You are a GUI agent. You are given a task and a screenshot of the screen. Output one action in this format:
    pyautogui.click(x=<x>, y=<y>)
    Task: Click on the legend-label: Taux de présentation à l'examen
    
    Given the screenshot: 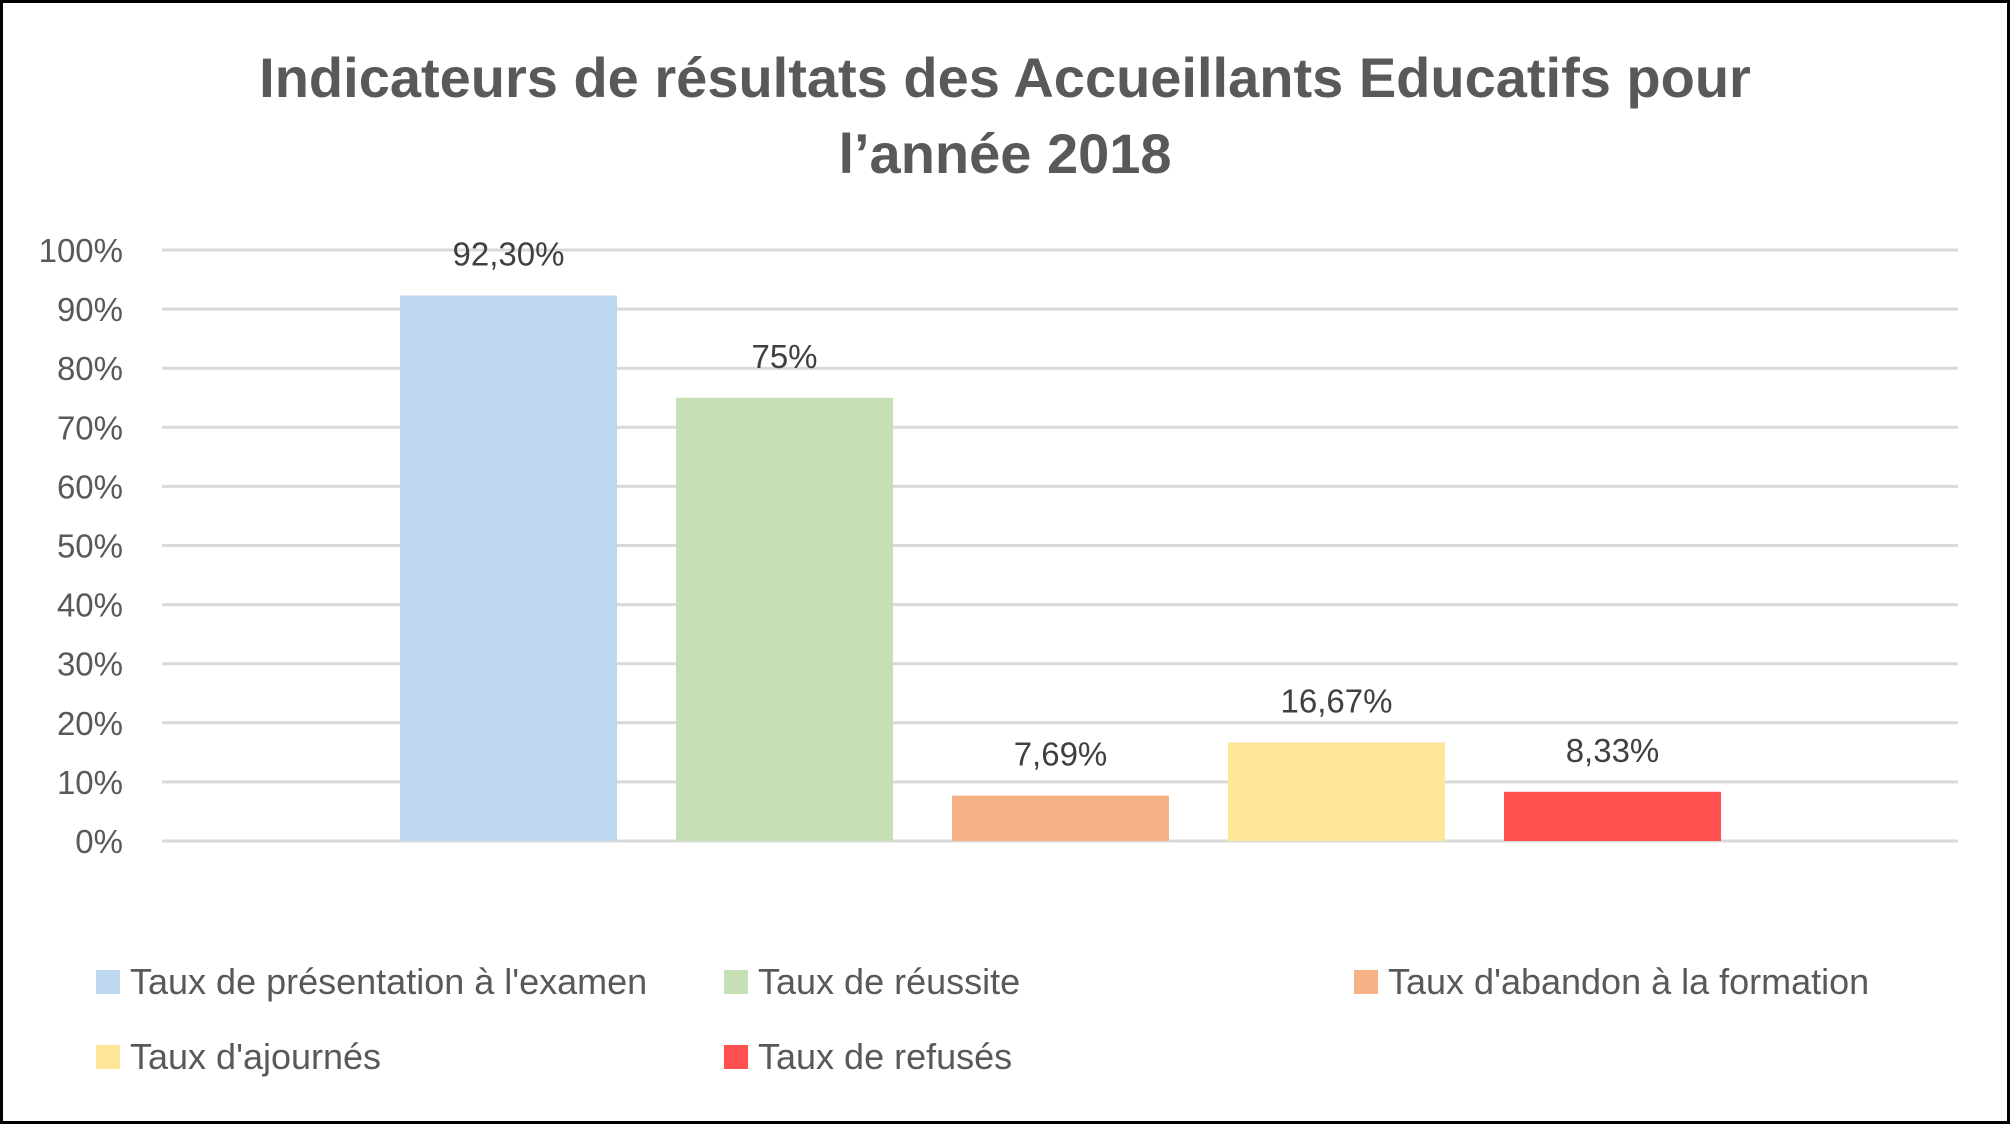 What is the action you would take?
    pyautogui.click(x=389, y=981)
    